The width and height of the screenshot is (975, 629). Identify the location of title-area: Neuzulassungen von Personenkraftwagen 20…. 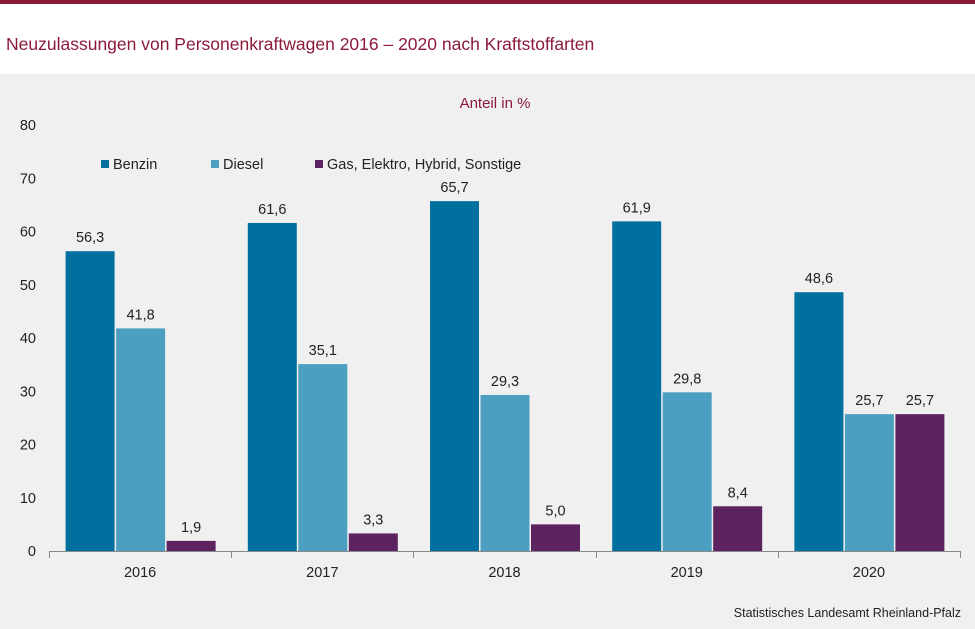
(487, 39).